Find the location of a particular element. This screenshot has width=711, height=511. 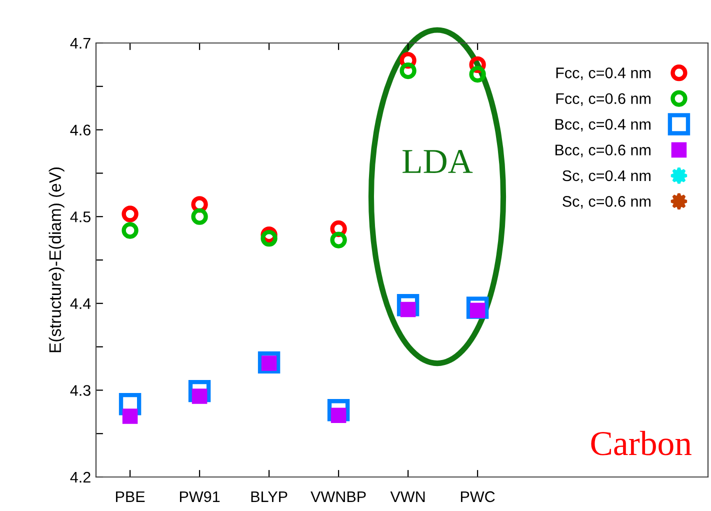

legend-label: Bcc, c=0.4 nm is located at coordinates (603, 125).